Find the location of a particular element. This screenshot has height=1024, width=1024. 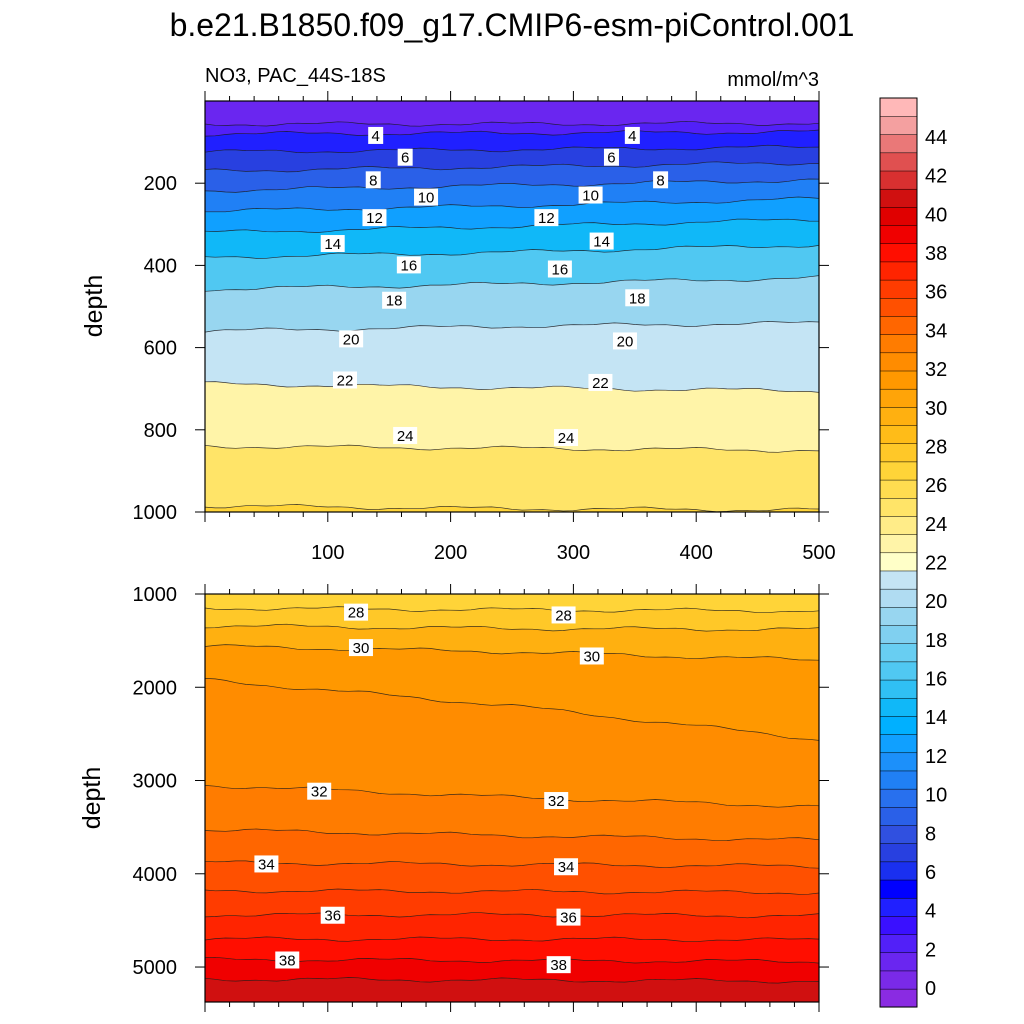

y-tick-label: 200 is located at coordinates (160, 184).